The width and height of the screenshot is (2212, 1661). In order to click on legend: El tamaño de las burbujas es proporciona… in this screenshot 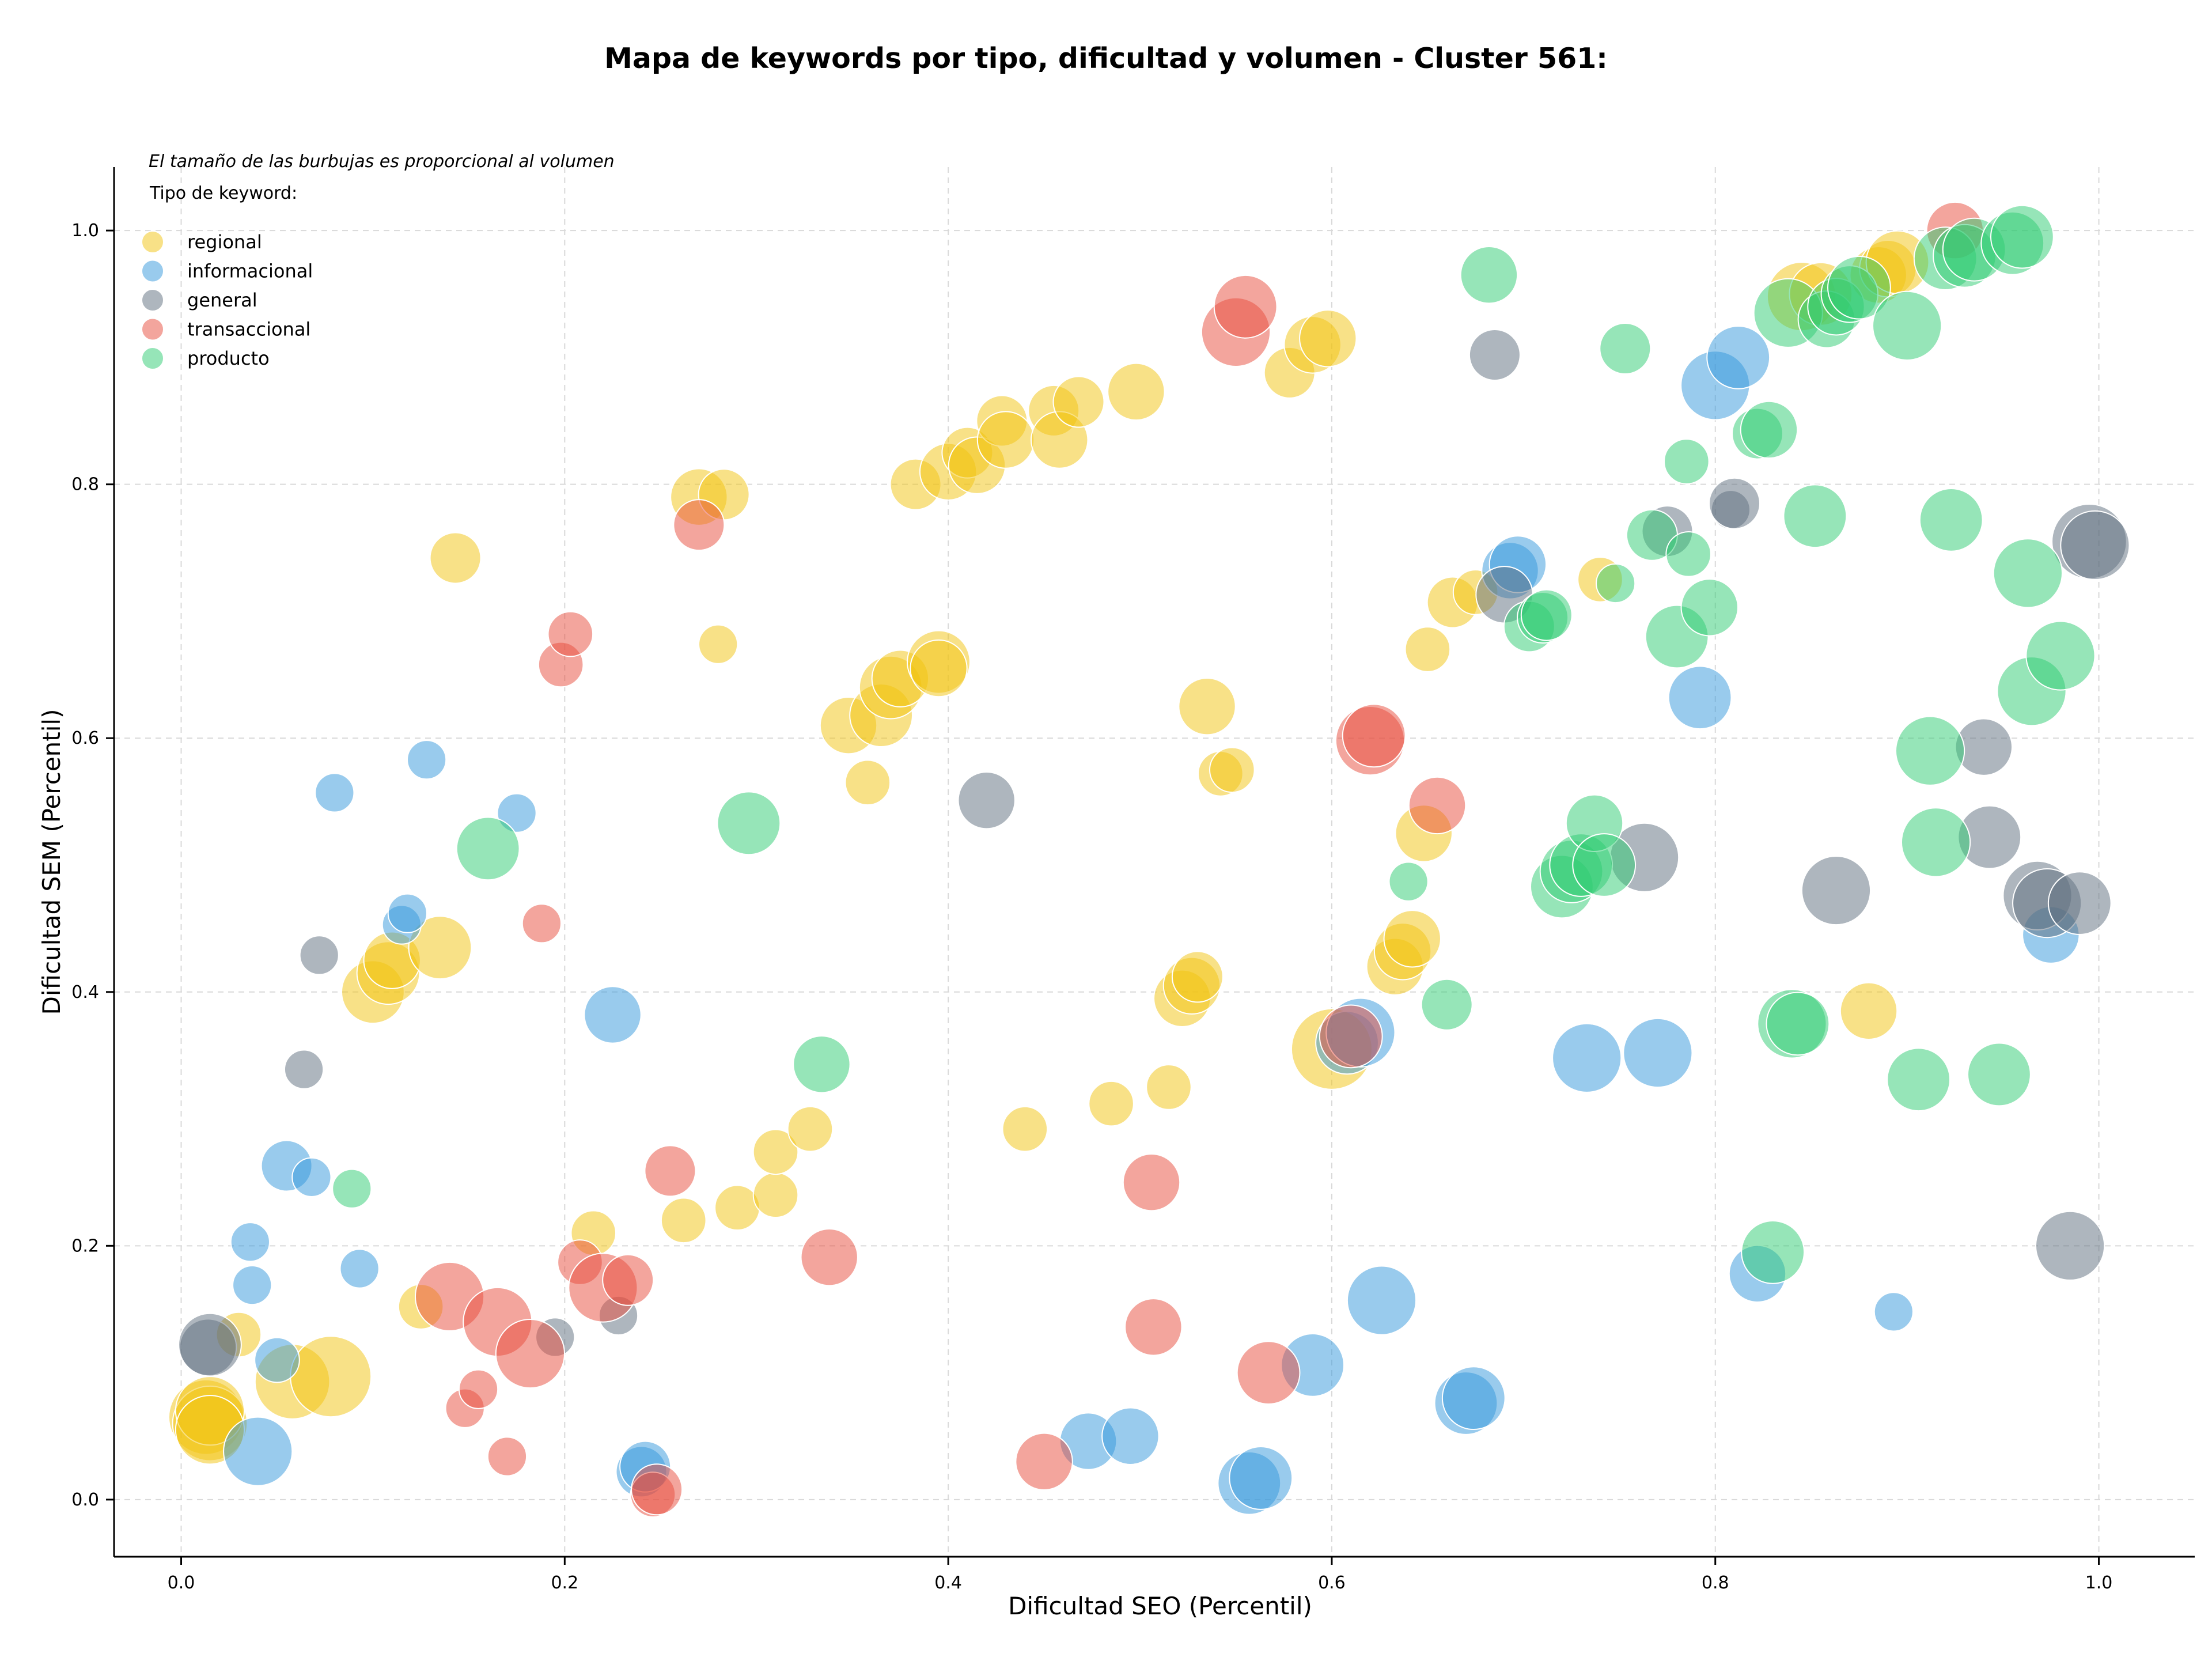, I will do `click(378, 261)`.